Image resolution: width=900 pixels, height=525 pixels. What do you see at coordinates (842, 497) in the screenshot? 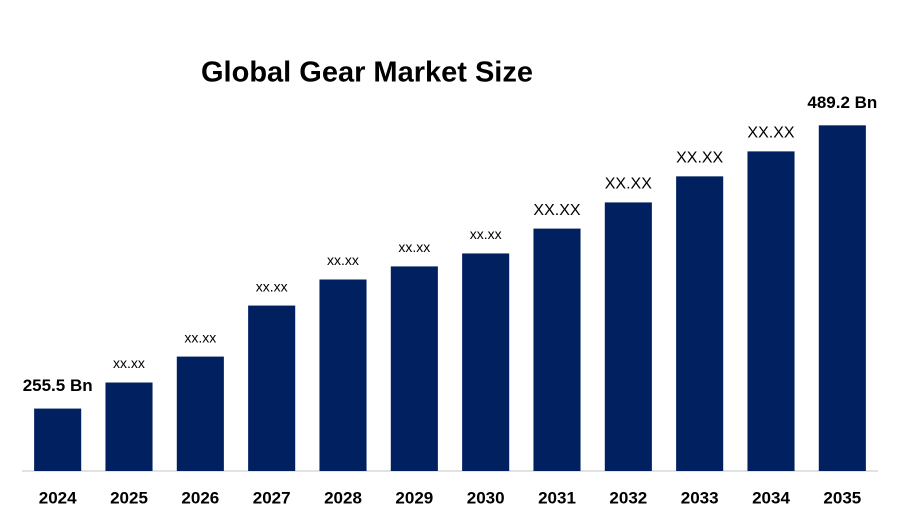
I see `x-tick-label: 2035` at bounding box center [842, 497].